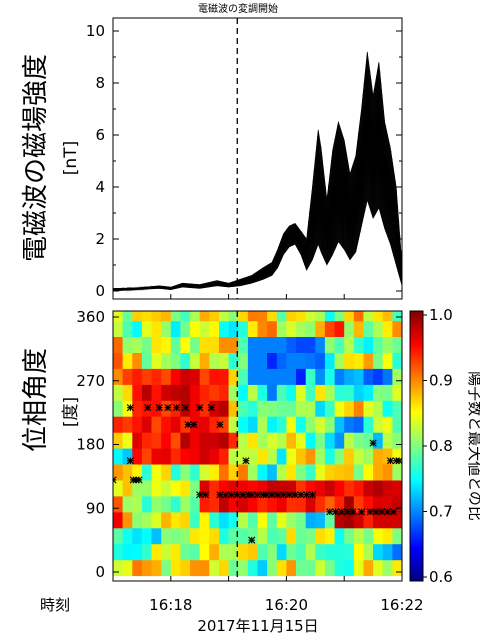 Image resolution: width=480 pixels, height=640 pixels. Describe the element at coordinates (71, 412) in the screenshot. I see `bottom-yunit: [度]` at that location.